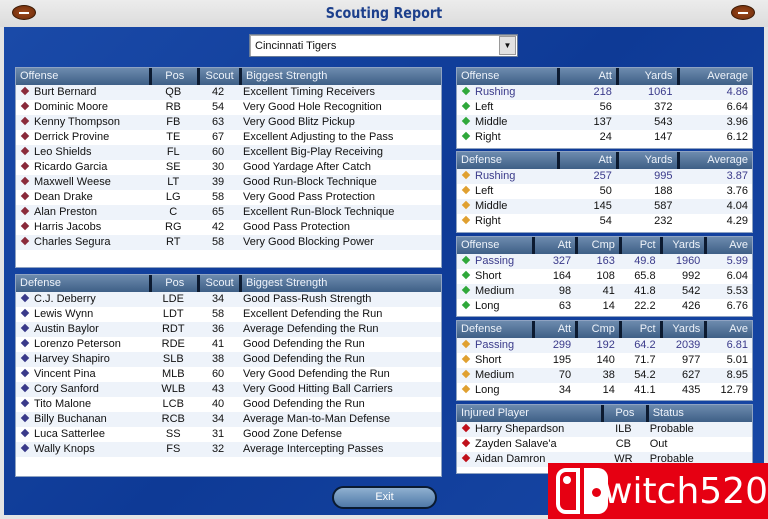 The width and height of the screenshot is (768, 519). What do you see at coordinates (529, 429) in the screenshot?
I see `row-label: Harry Shepardson` at bounding box center [529, 429].